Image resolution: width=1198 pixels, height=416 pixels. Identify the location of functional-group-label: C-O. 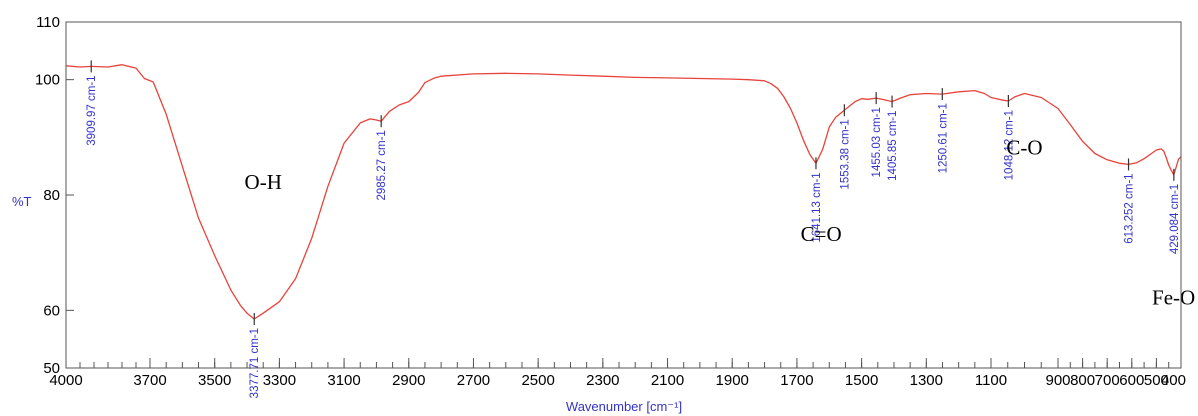
(1024, 148).